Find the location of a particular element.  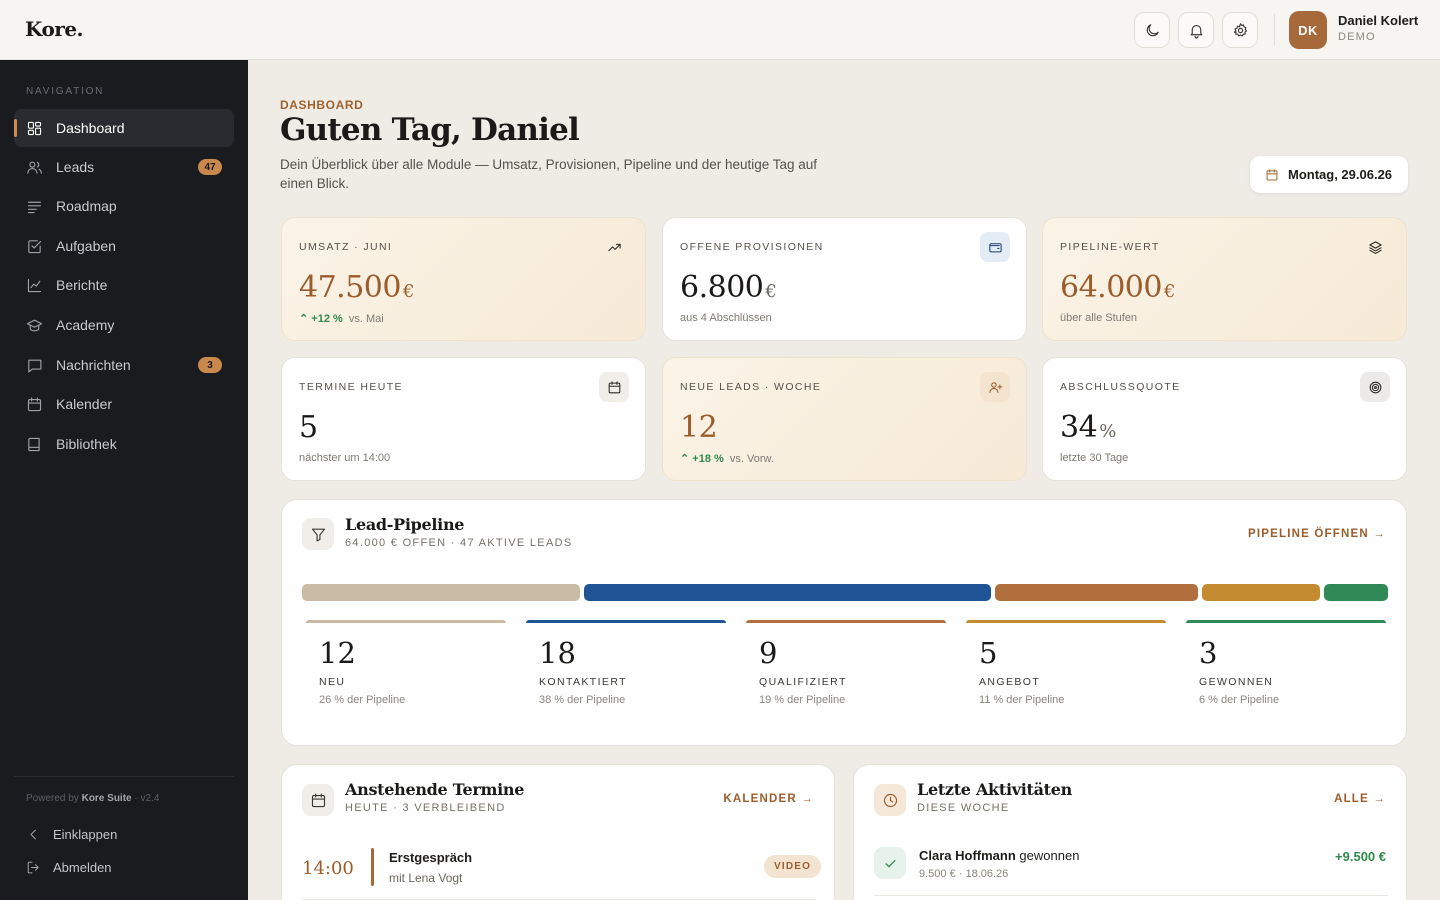

target-icon is located at coordinates (1375, 387).